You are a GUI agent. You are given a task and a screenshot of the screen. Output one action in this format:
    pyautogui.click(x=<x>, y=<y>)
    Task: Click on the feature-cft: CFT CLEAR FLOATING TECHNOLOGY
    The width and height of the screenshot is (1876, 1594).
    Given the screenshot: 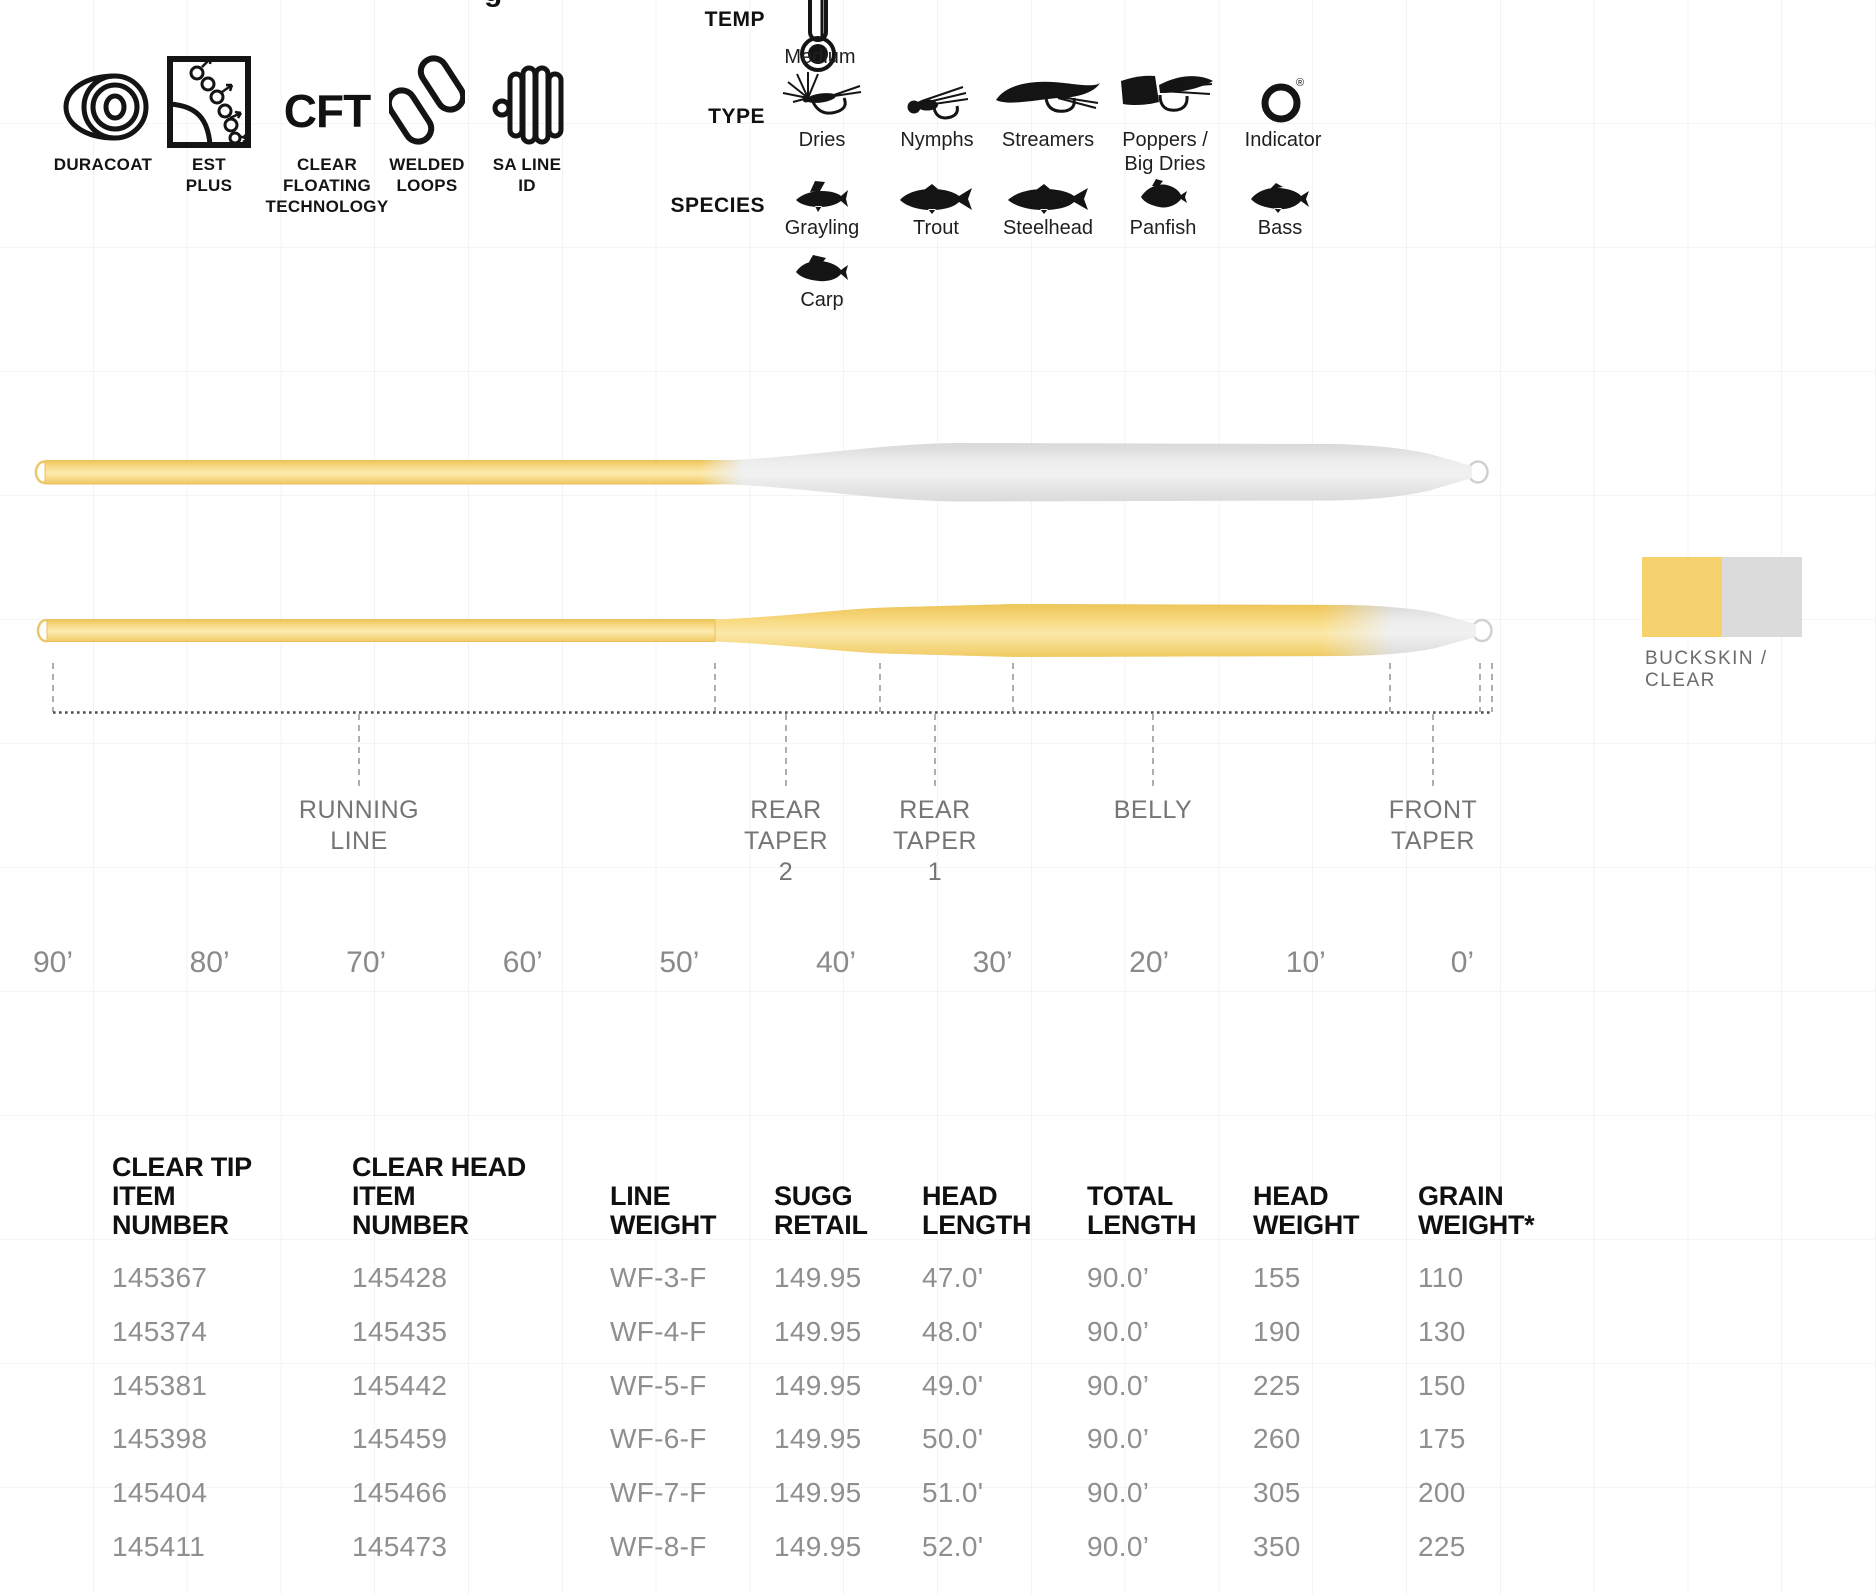 What is the action you would take?
    pyautogui.click(x=327, y=136)
    